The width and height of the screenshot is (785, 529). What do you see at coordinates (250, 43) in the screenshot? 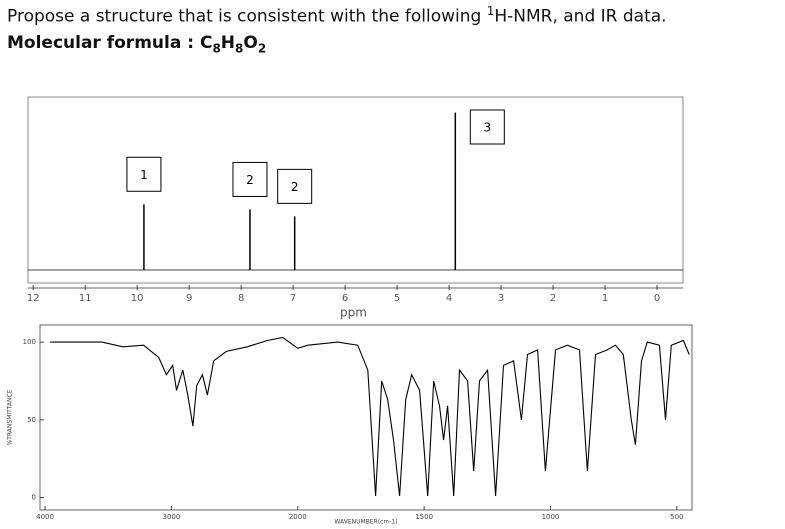
I see `element: O` at bounding box center [250, 43].